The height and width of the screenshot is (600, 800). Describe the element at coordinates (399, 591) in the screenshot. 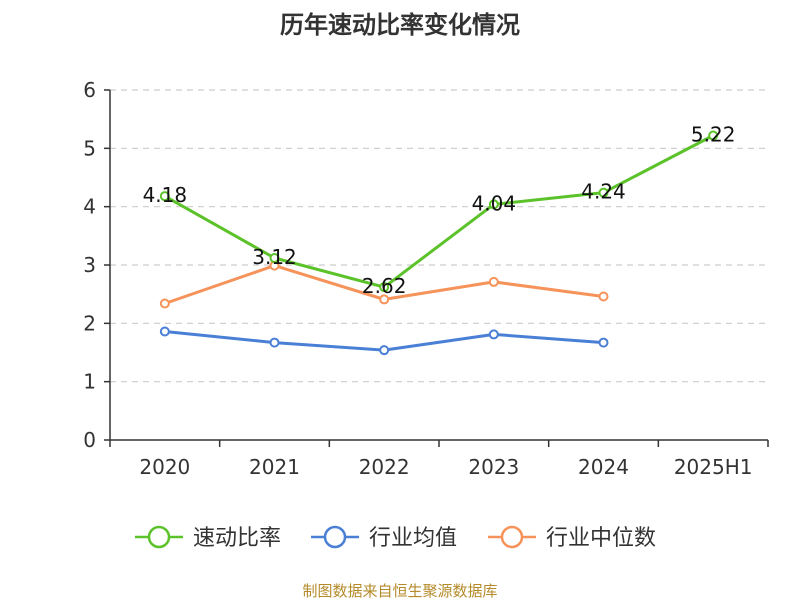

I see `source-note: 制图数据来自恒生聚源数据库` at that location.